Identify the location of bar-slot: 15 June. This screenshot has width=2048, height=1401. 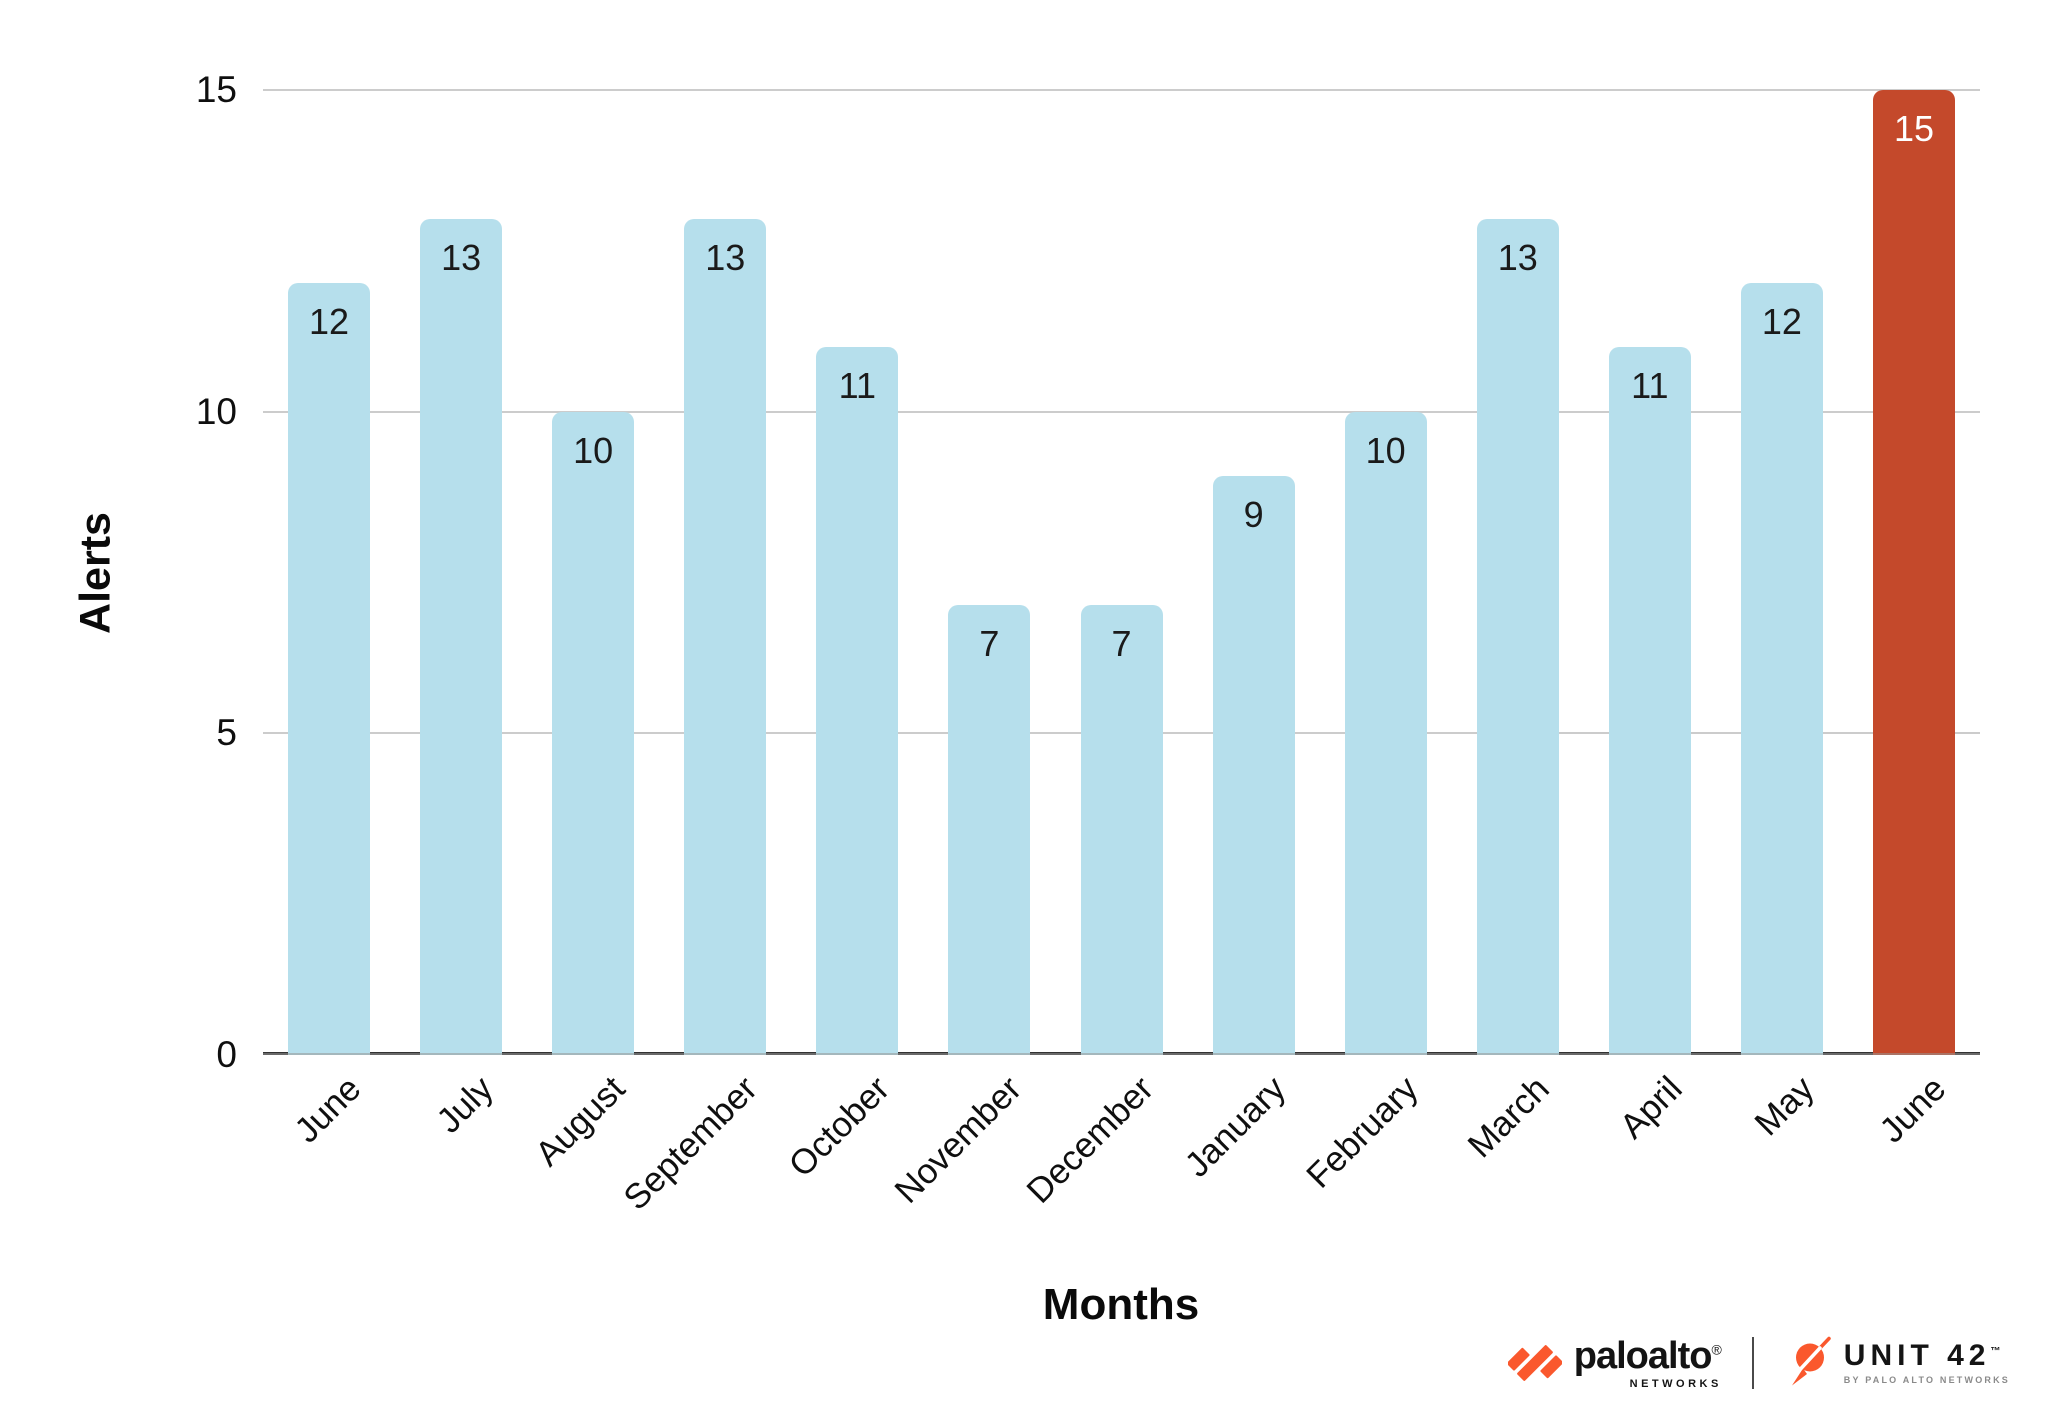
(1914, 620).